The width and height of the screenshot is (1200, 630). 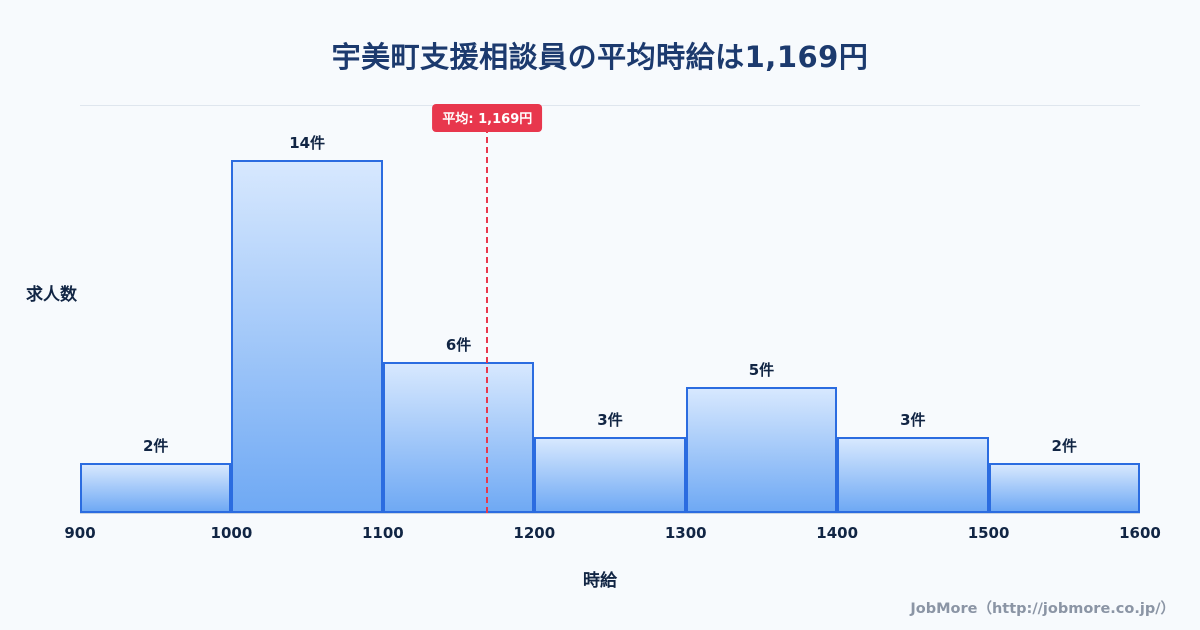 What do you see at coordinates (1042, 609) in the screenshot?
I see `footer-credit: JobMore（http://jobmore.co.jp/）` at bounding box center [1042, 609].